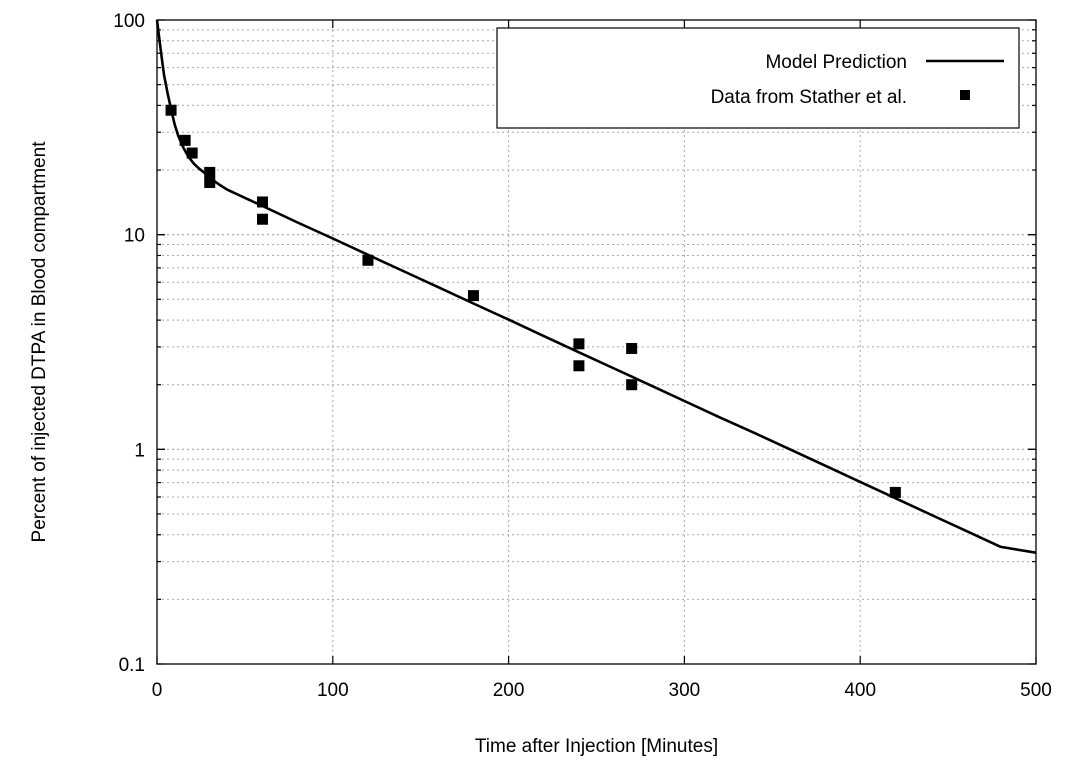  What do you see at coordinates (596, 746) in the screenshot?
I see `x-axis-title: Time after Injection [Minutes]` at bounding box center [596, 746].